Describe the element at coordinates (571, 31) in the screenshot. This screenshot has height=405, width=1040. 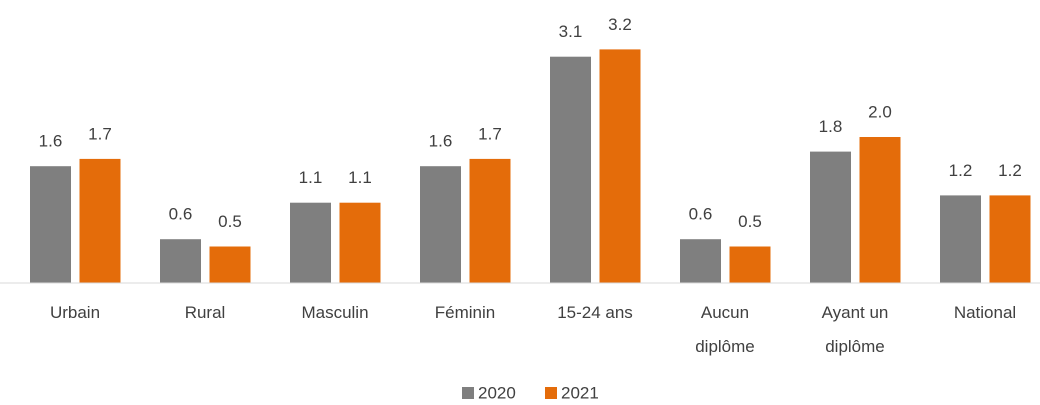
I see `value-label: 3.1` at that location.